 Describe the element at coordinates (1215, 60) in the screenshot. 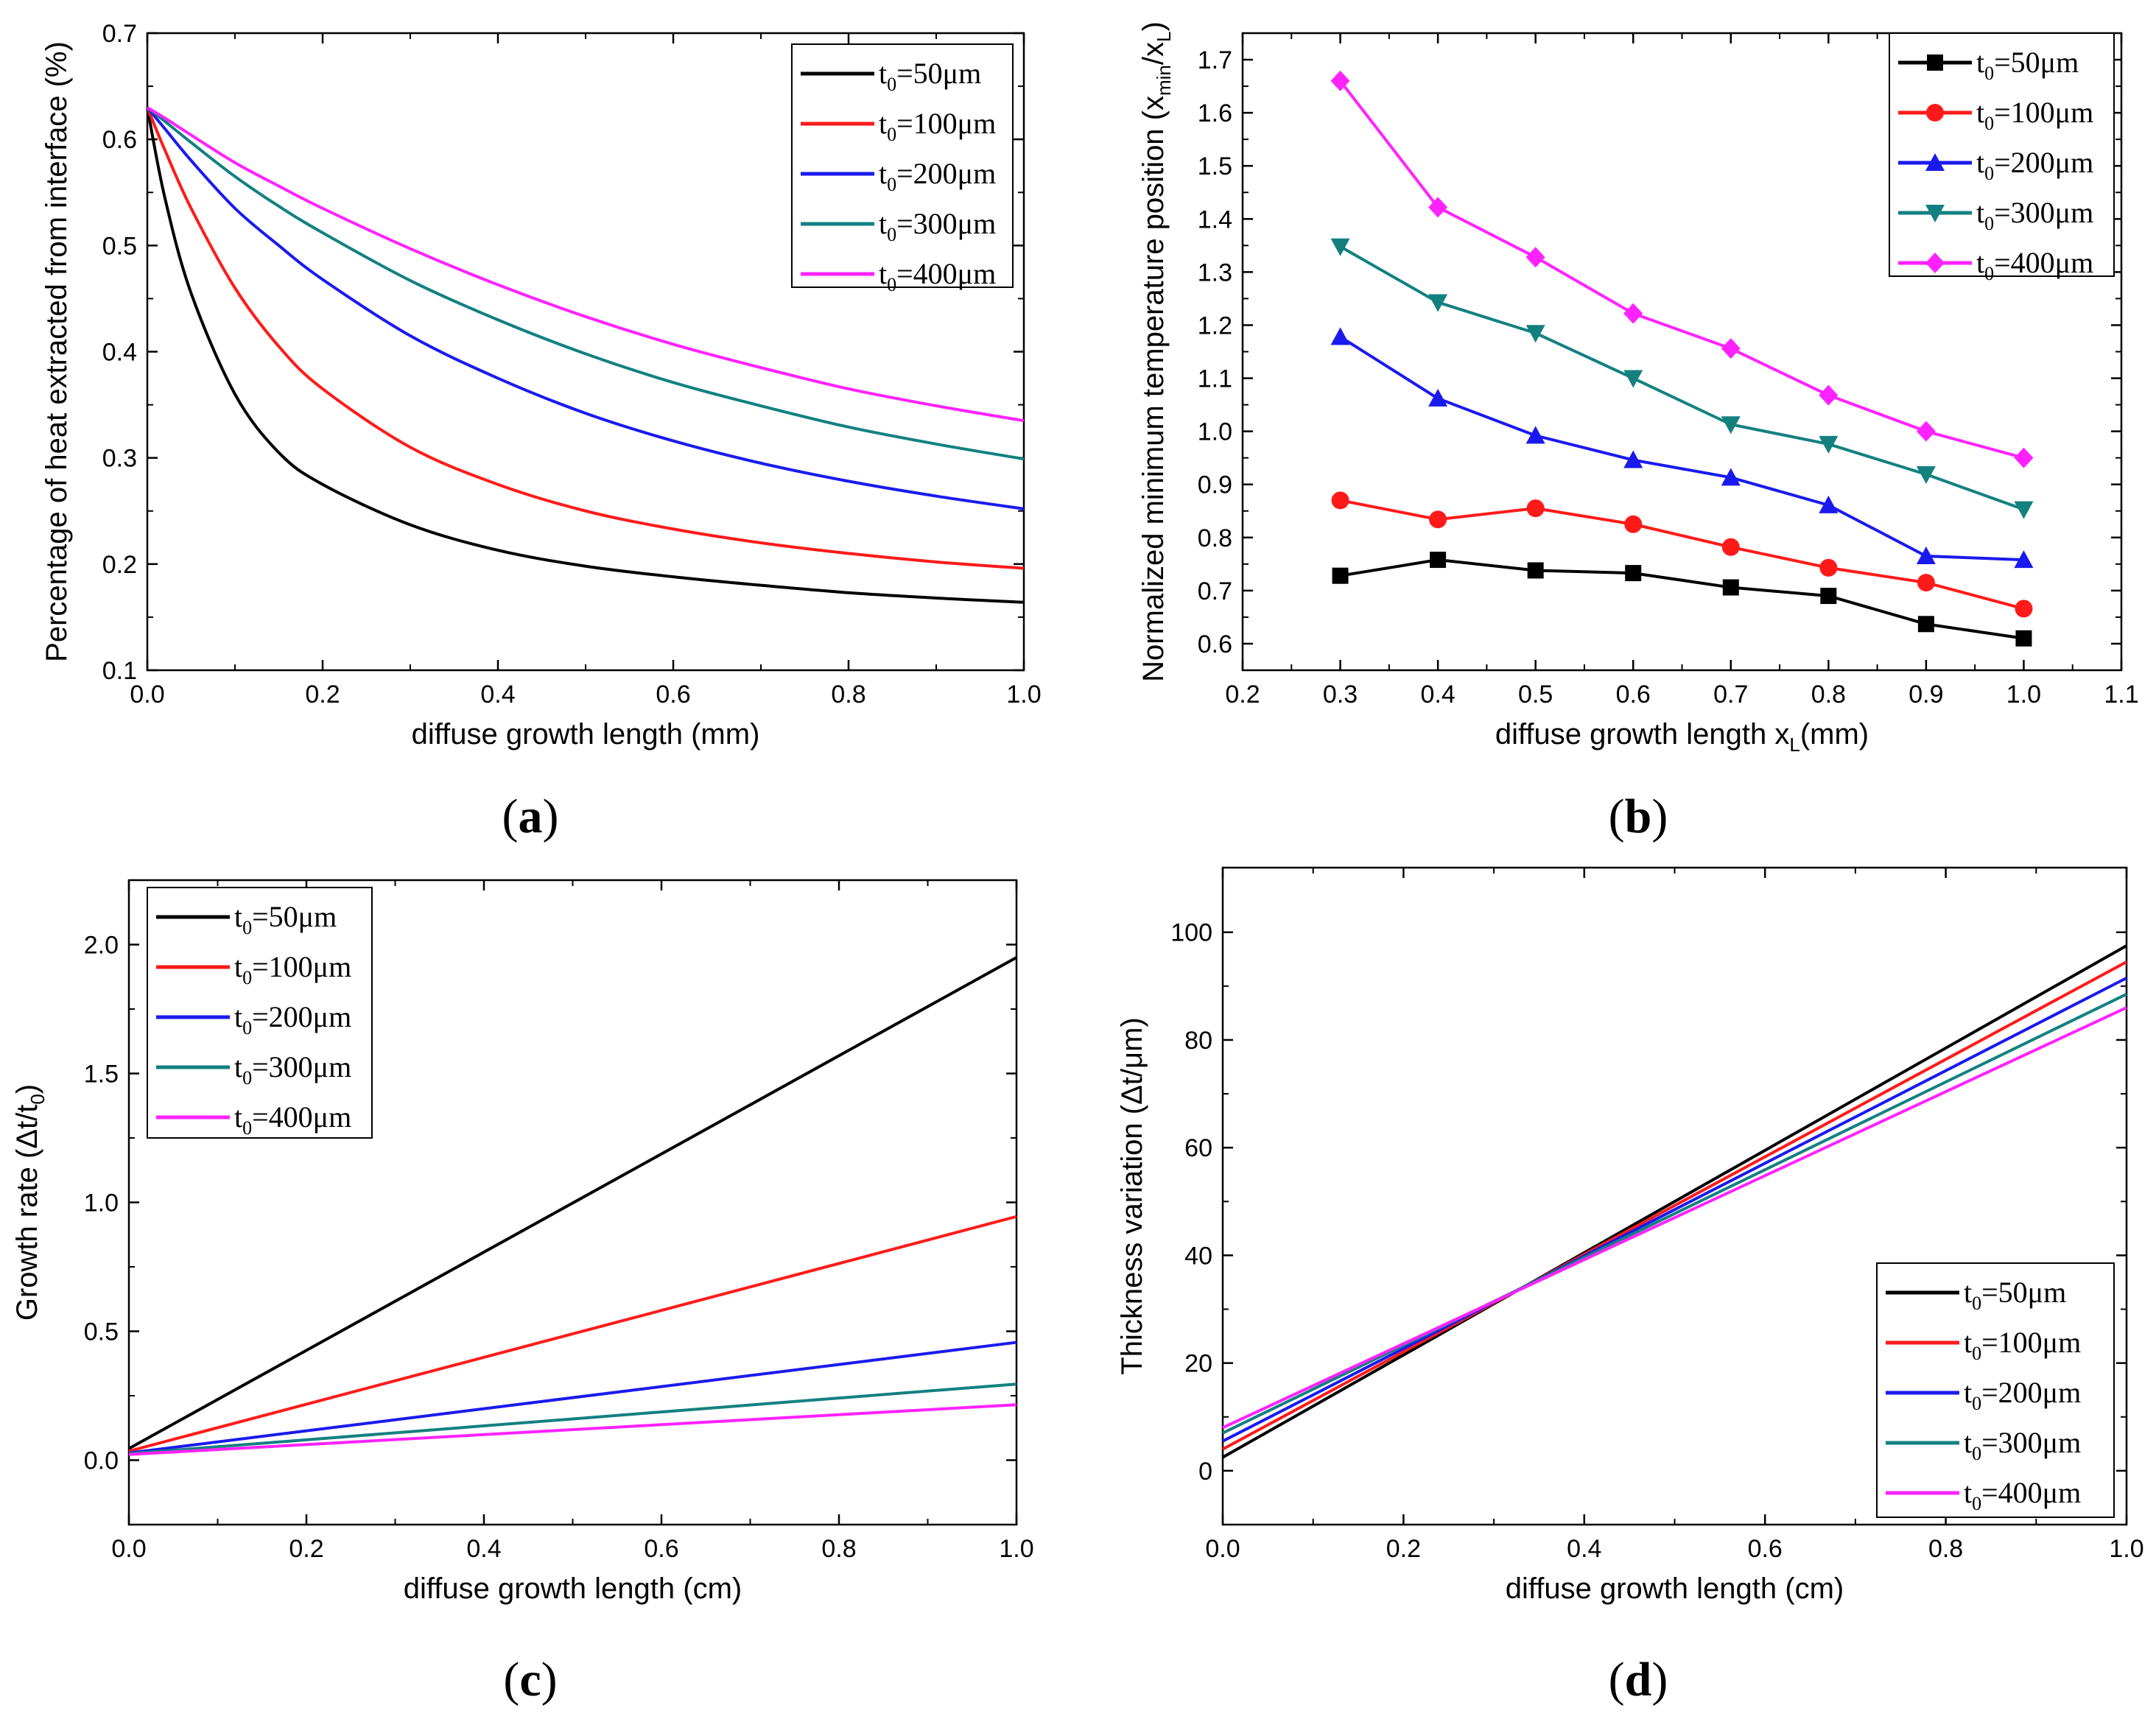

I see `y-tick-label: 1.7` at that location.